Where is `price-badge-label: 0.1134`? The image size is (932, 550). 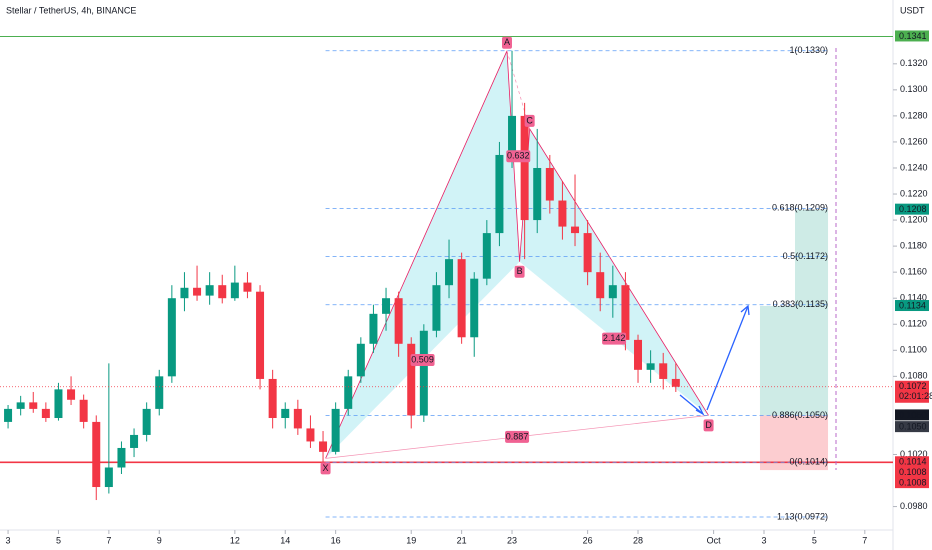 price-badge-label: 0.1134 is located at coordinates (912, 305).